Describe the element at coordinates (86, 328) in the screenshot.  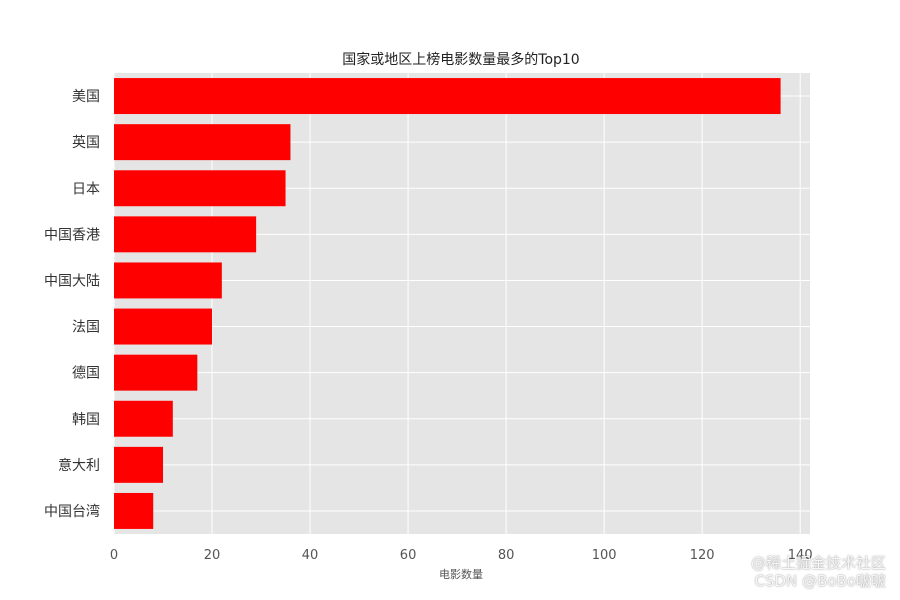
I see `y-tick-label: 法国` at that location.